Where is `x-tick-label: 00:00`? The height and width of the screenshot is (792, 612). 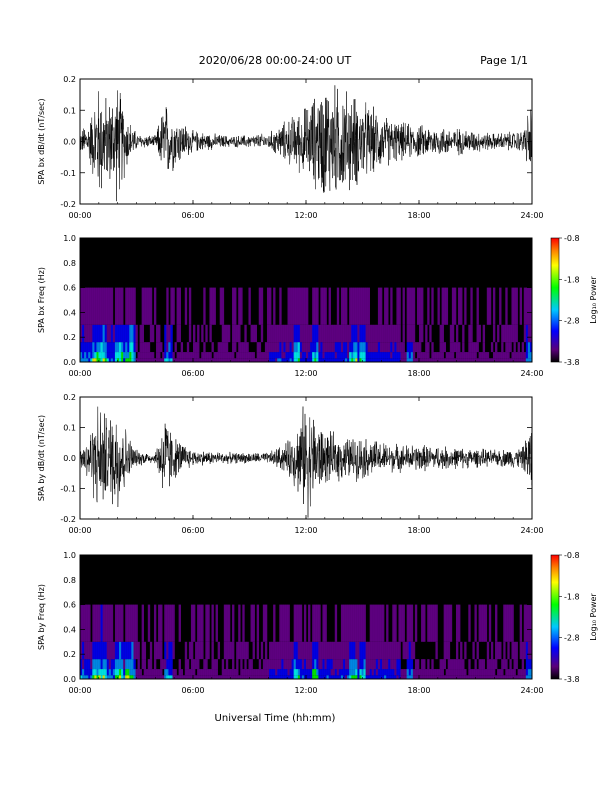 x-tick-label: 00:00 is located at coordinates (79, 530).